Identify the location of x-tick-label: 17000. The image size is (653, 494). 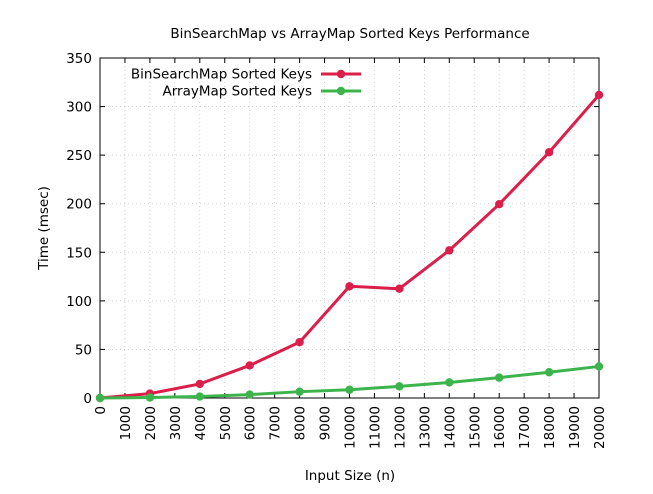
(525, 427).